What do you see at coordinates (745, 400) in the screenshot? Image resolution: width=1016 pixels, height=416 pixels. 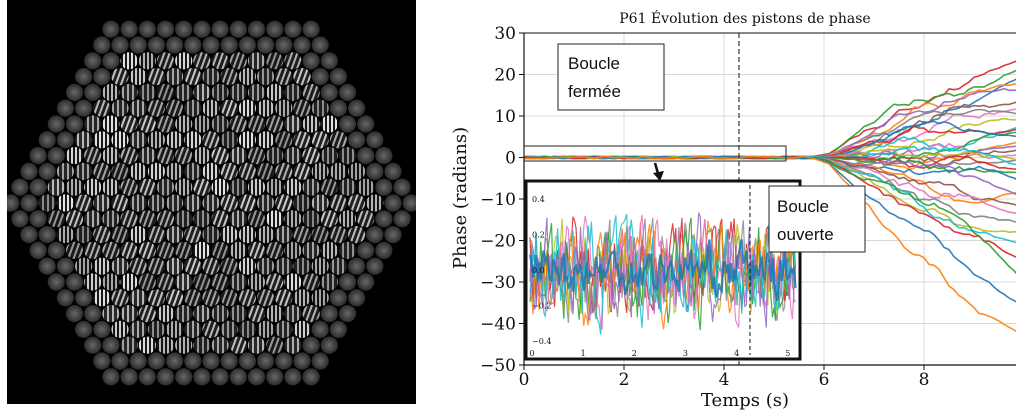 I see `x-axis-label: Temps (s)` at bounding box center [745, 400].